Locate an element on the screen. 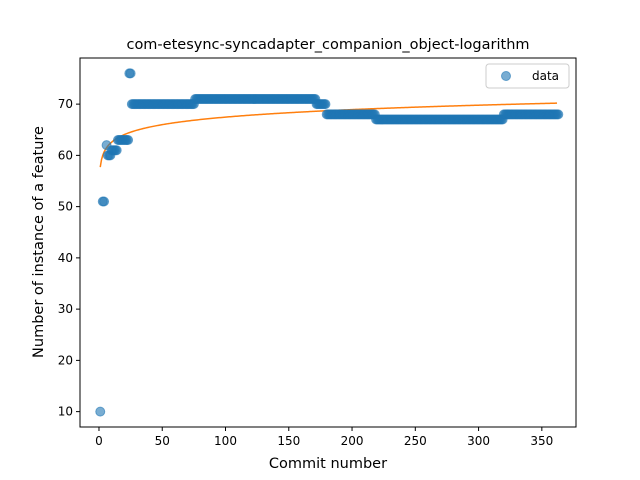 The image size is (640, 480). x-tick-label: 250 is located at coordinates (415, 441).